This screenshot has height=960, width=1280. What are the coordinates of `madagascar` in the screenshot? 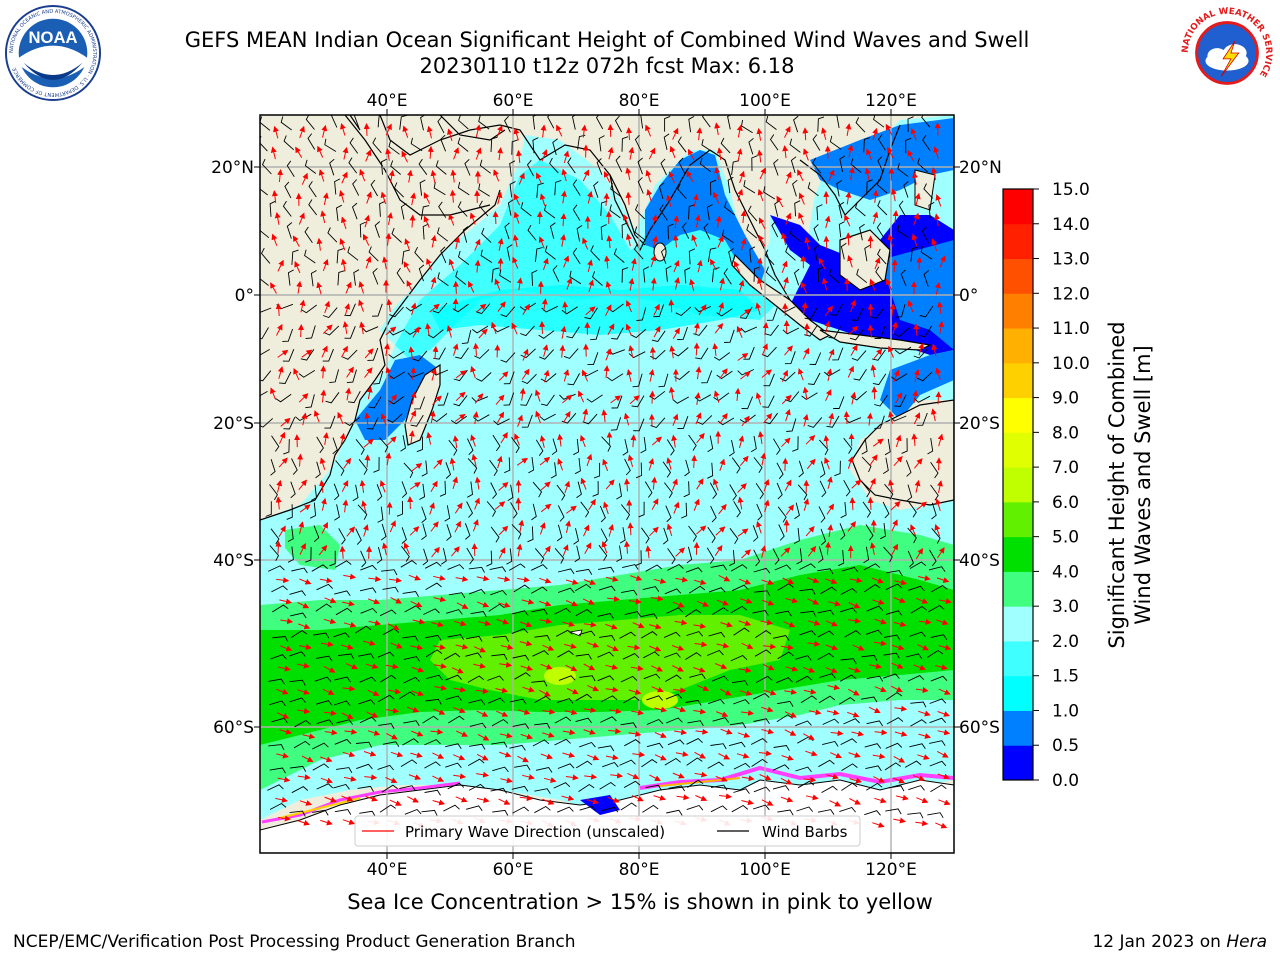 It's located at (422, 404).